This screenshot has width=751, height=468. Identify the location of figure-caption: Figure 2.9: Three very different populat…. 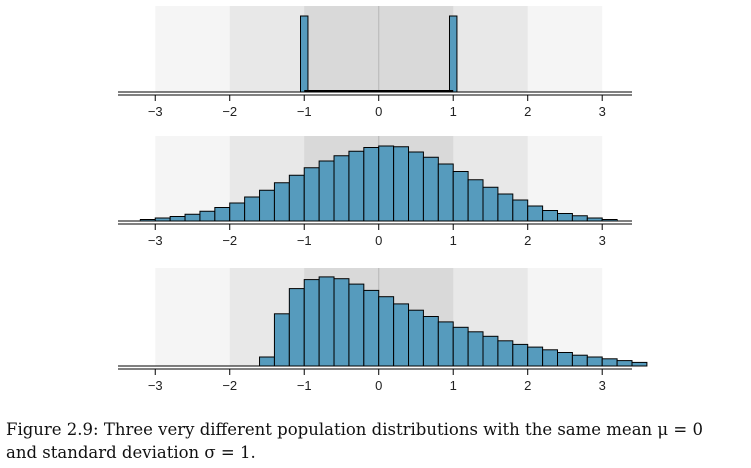
(377, 441).